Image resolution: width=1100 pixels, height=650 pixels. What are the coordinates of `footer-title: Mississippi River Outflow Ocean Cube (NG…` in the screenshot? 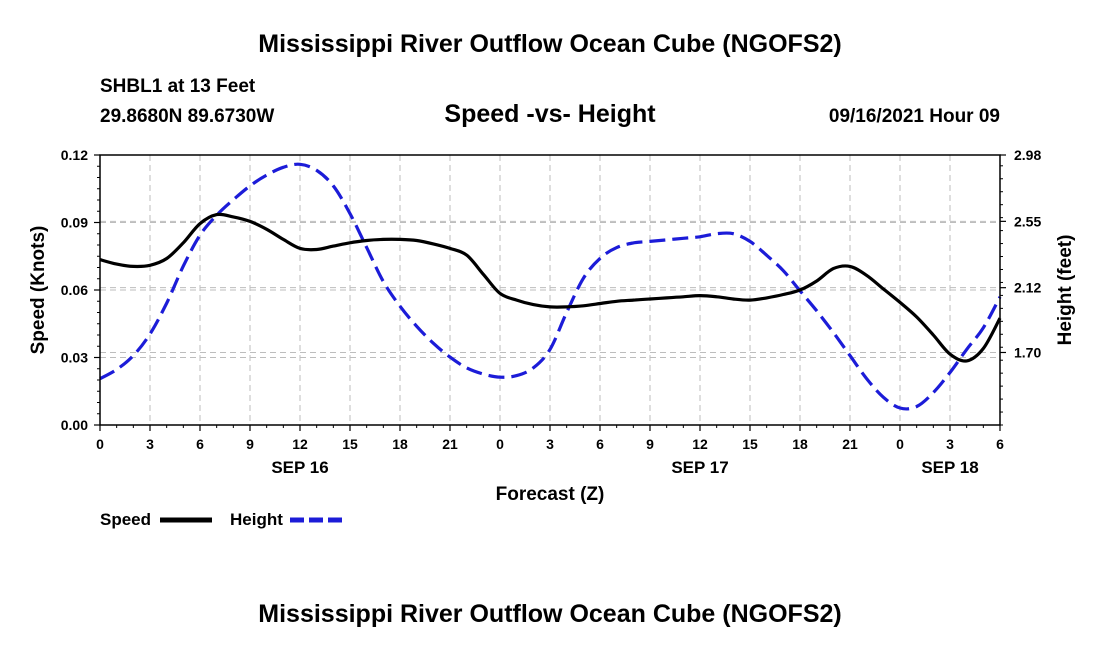 It's located at (550, 614).